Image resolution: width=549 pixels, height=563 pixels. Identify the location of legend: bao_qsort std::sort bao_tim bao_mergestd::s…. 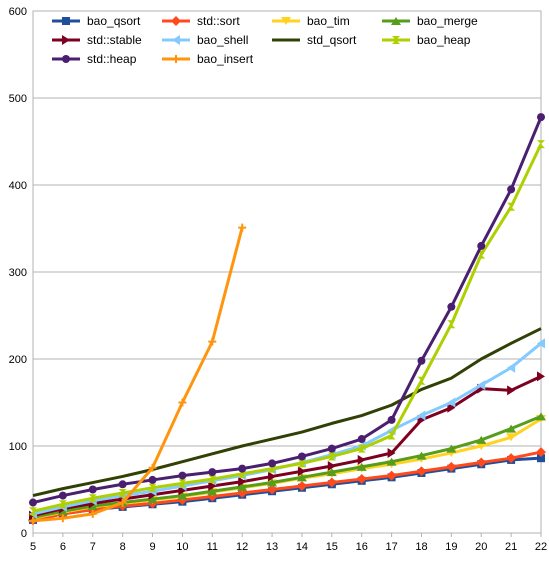
(265, 40).